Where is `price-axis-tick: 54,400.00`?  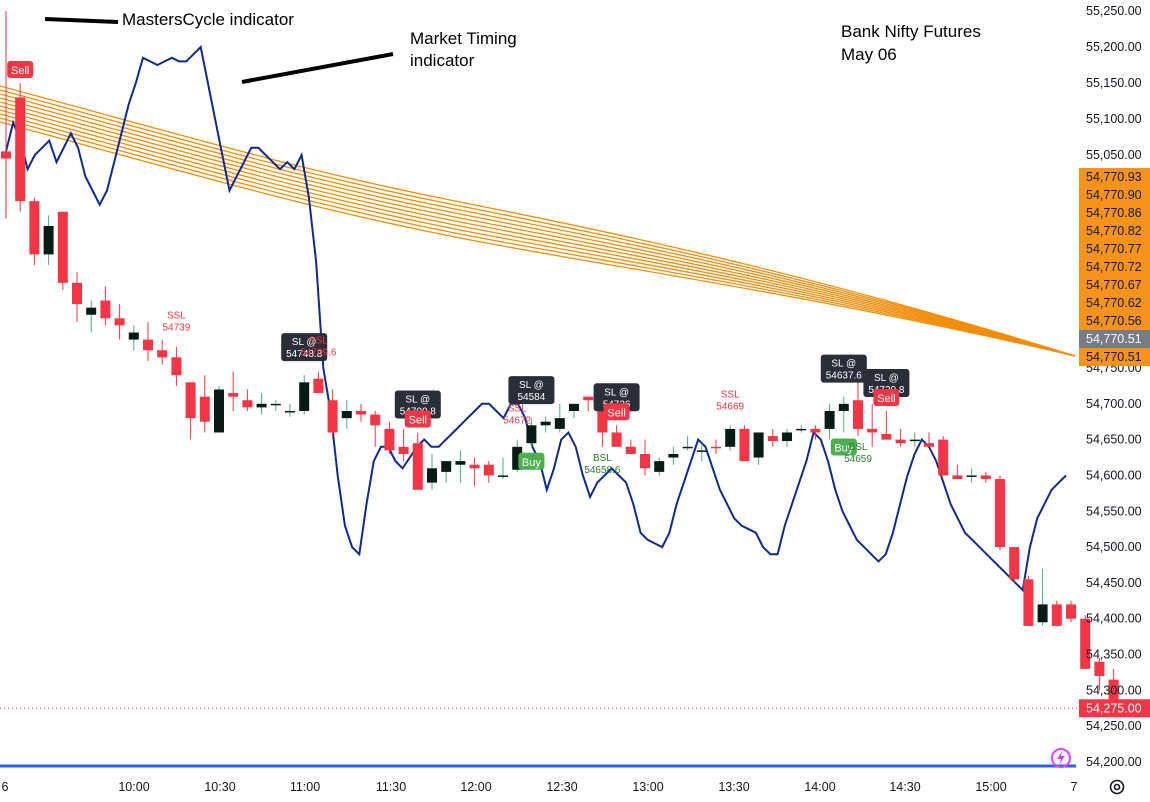
price-axis-tick: 54,400.00 is located at coordinates (1114, 619).